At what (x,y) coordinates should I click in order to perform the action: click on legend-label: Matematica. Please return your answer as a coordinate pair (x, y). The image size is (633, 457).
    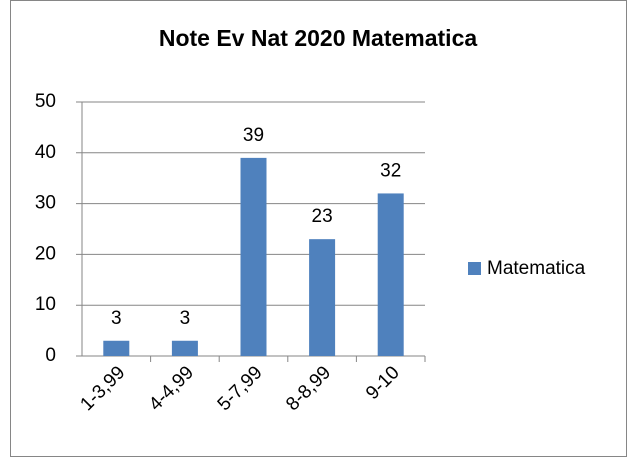
    Looking at the image, I should click on (536, 268).